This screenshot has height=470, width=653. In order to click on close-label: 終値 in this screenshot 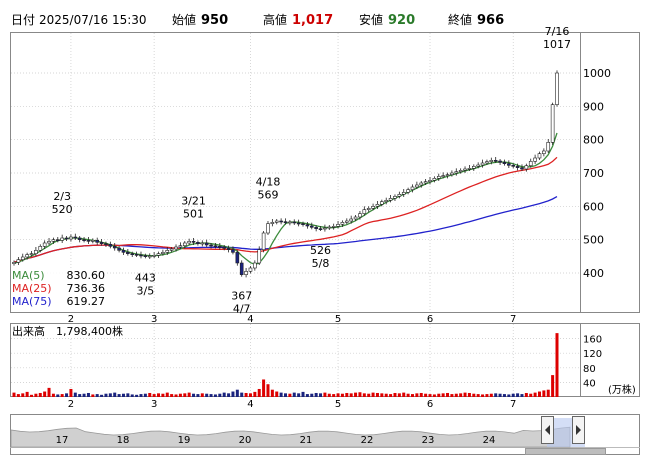, I will do `click(460, 19)`.